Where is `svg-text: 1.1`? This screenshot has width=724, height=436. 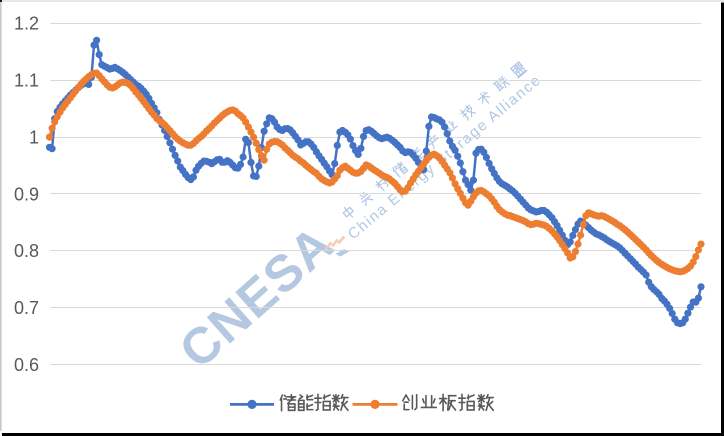 svg-text: 1.1 is located at coordinates (26, 80).